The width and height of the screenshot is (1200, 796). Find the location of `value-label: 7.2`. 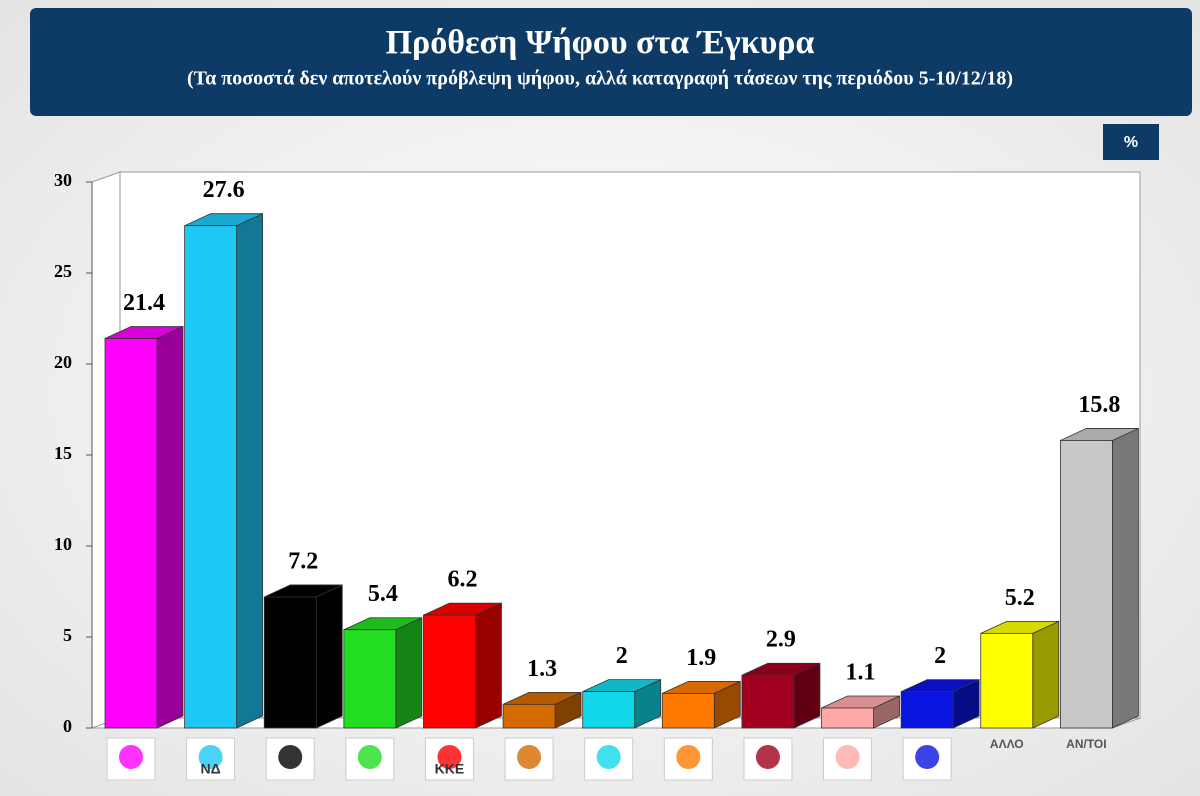

value-label: 7.2 is located at coordinates (303, 561).